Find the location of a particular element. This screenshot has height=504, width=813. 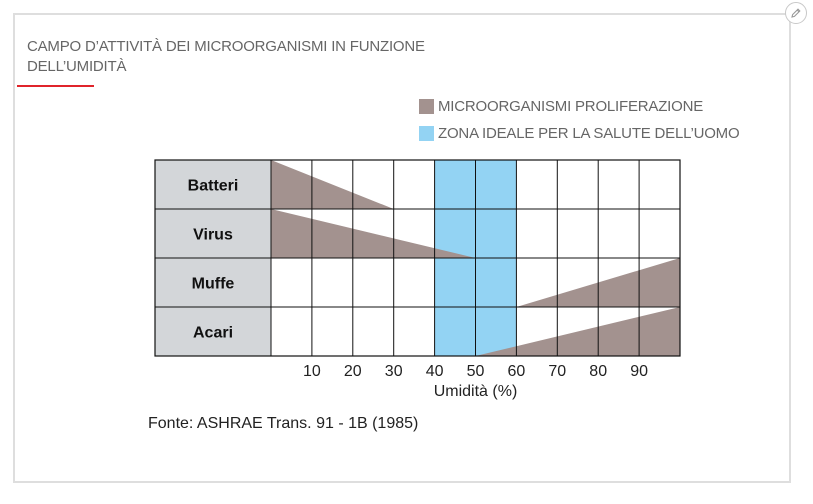

x-tick-label: 10 is located at coordinates (312, 371).